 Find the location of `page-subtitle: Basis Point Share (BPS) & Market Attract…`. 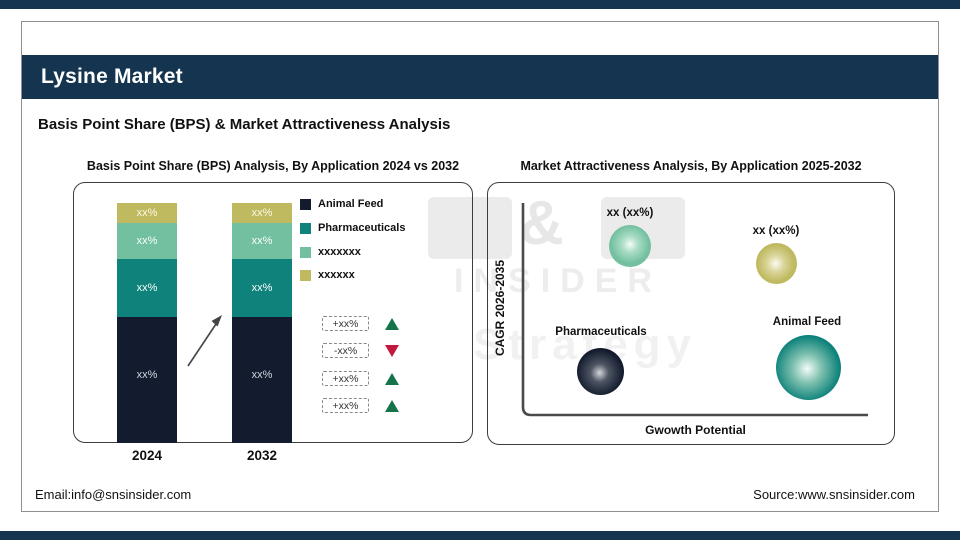

page-subtitle: Basis Point Share (BPS) & Market Attract… is located at coordinates (244, 124).